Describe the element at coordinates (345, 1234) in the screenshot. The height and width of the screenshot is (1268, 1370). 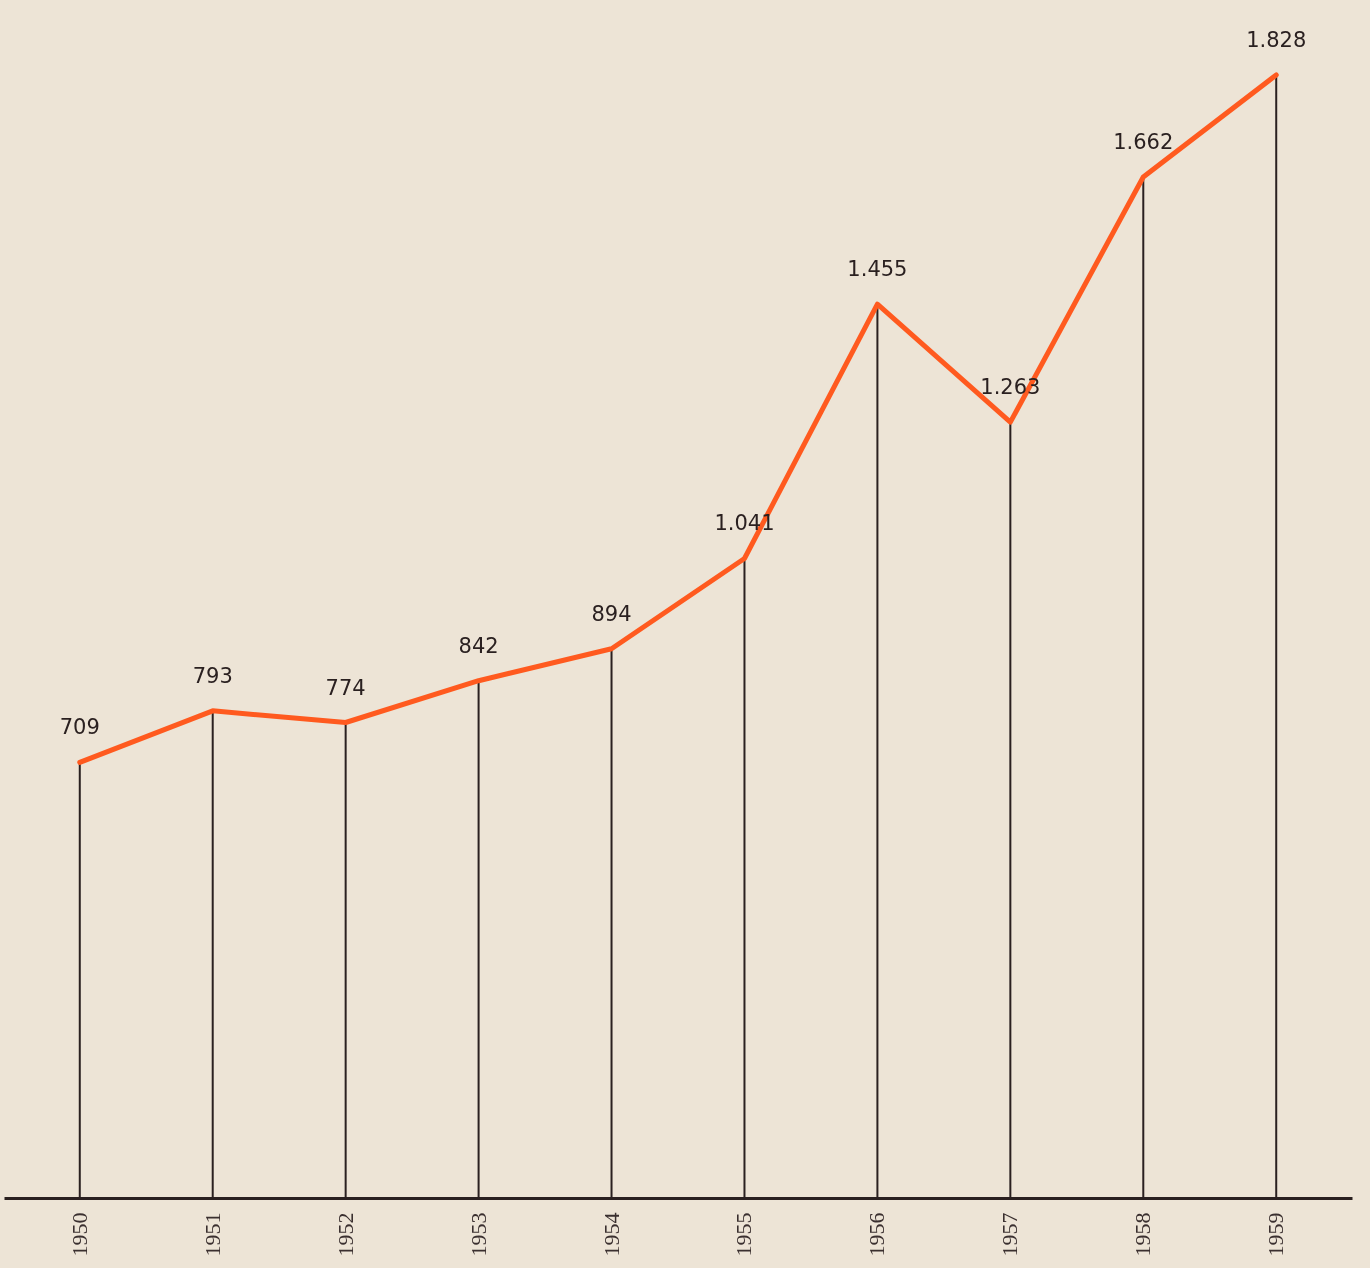
I see `x-tick-label: 1952` at that location.